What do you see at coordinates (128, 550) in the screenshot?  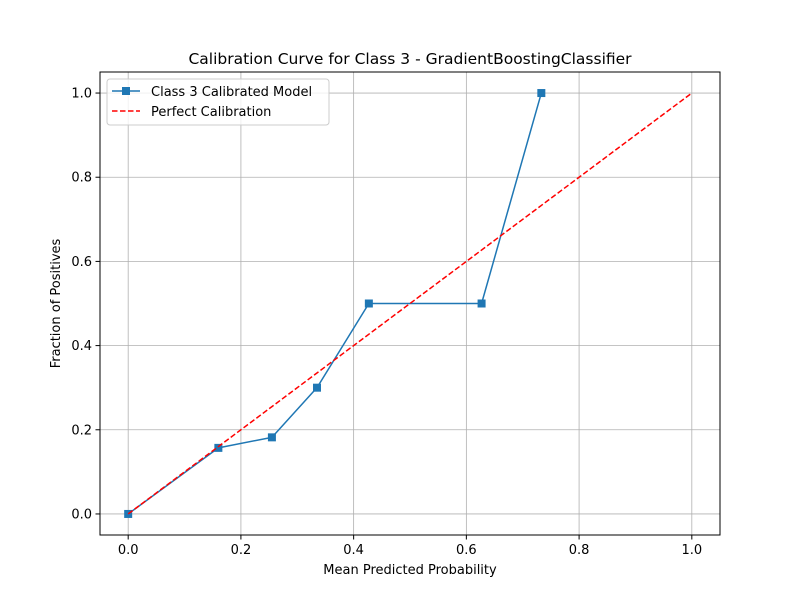 I see `x-tick-label: 0.0` at bounding box center [128, 550].